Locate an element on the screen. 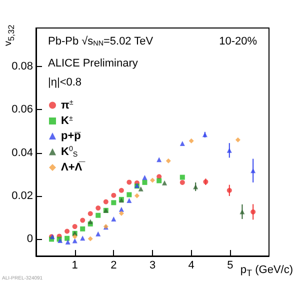 Image resolution: width=299 pixels, height=285 pixels. x-tick-label: 3 is located at coordinates (152, 266).